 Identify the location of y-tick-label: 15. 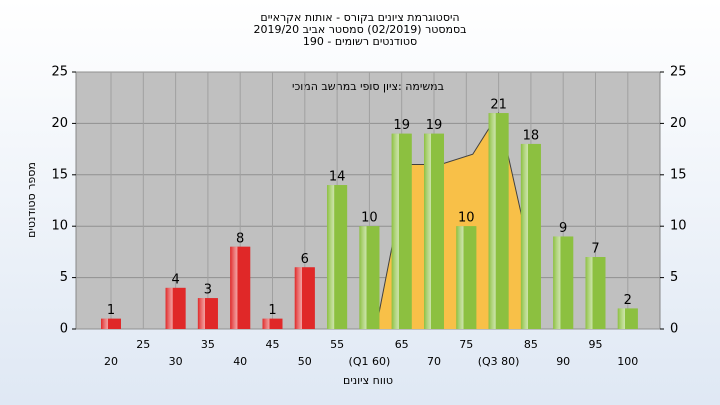
(59, 174).